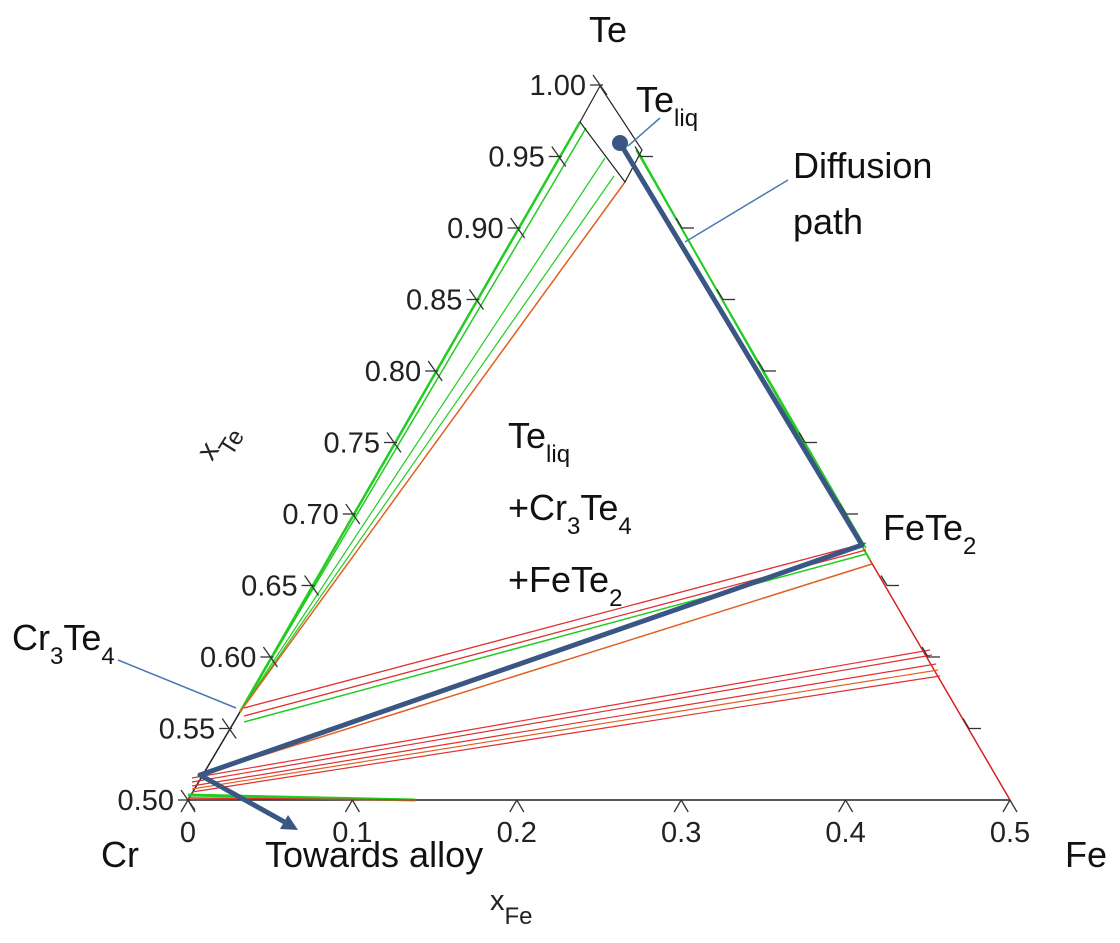 The image size is (1120, 943). What do you see at coordinates (940, 680) in the screenshot?
I see `edge-red` at bounding box center [940, 680].